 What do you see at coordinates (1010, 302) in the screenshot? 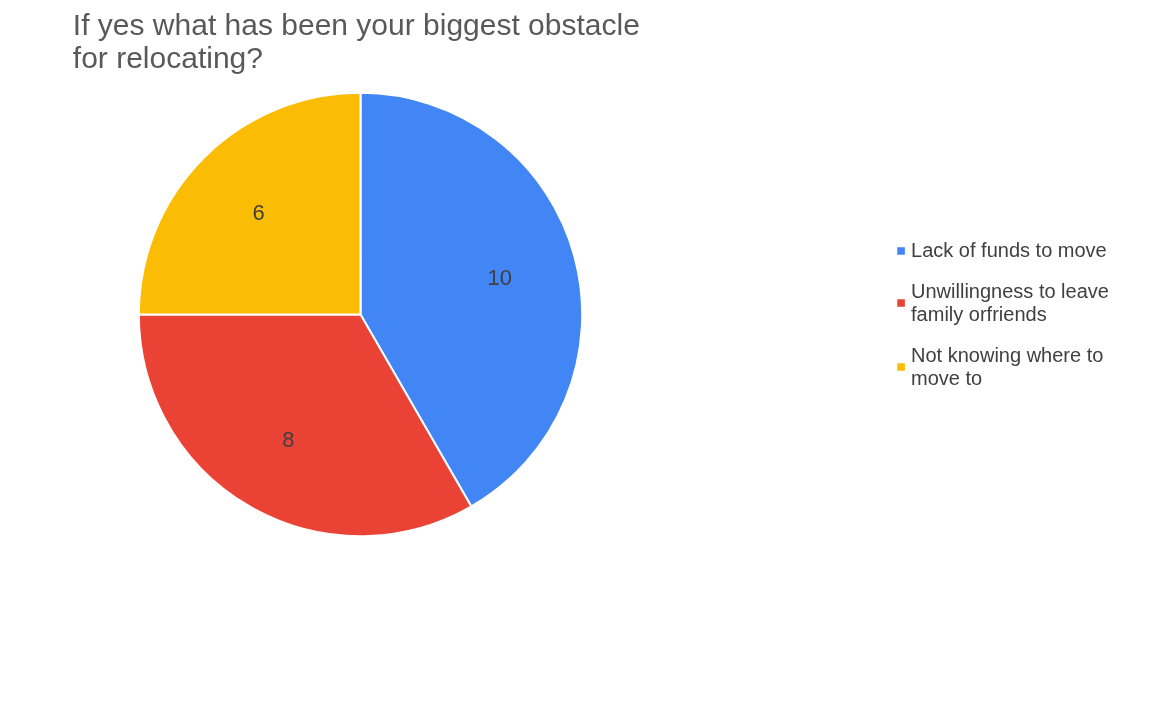
I see `legend-label: Unwillingness to leave family orfriends` at bounding box center [1010, 302].